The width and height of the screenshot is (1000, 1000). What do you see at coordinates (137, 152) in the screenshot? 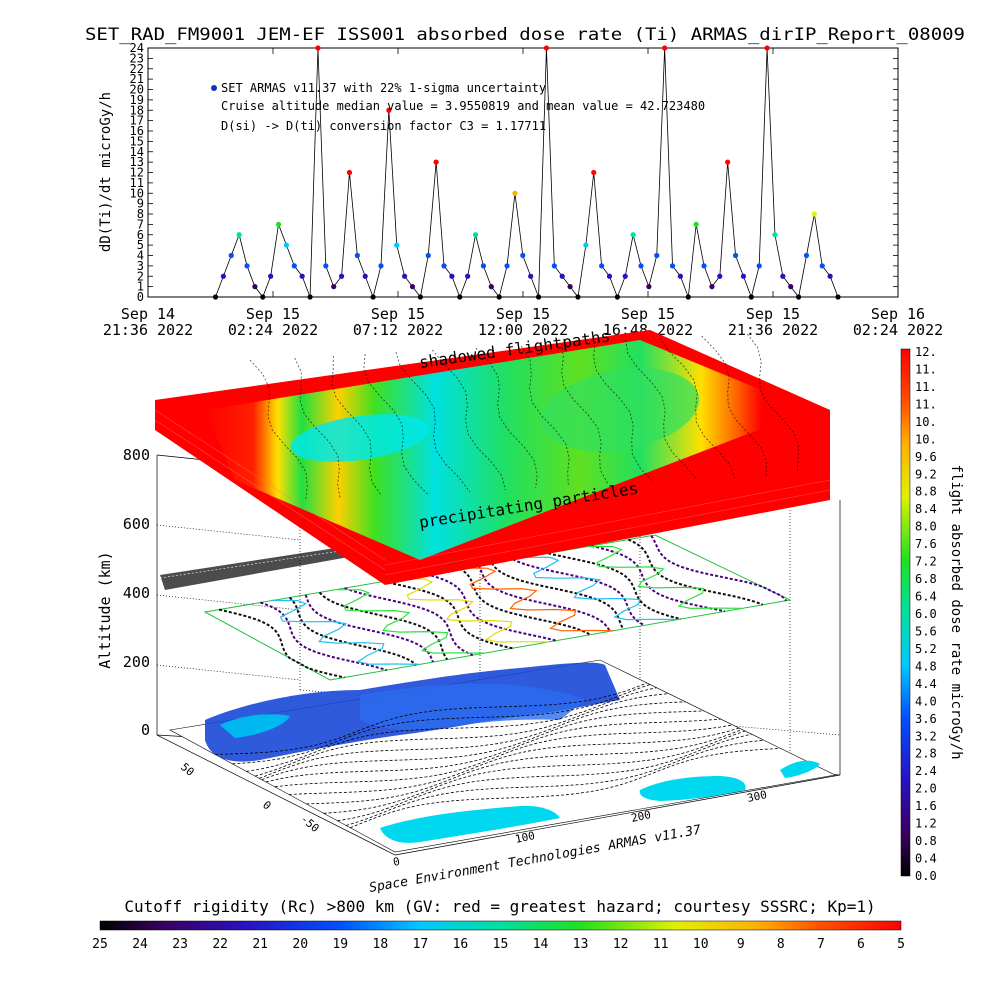
I see `y-tick-label: 14` at bounding box center [137, 152].